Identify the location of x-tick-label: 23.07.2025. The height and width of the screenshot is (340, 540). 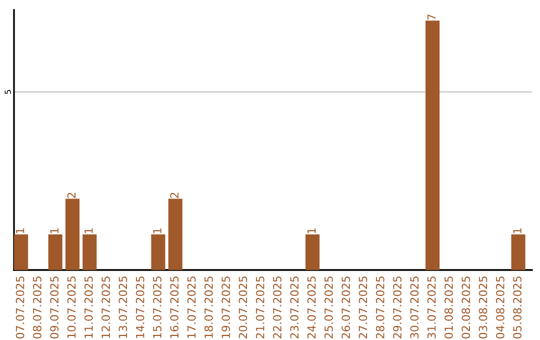
(294, 307).